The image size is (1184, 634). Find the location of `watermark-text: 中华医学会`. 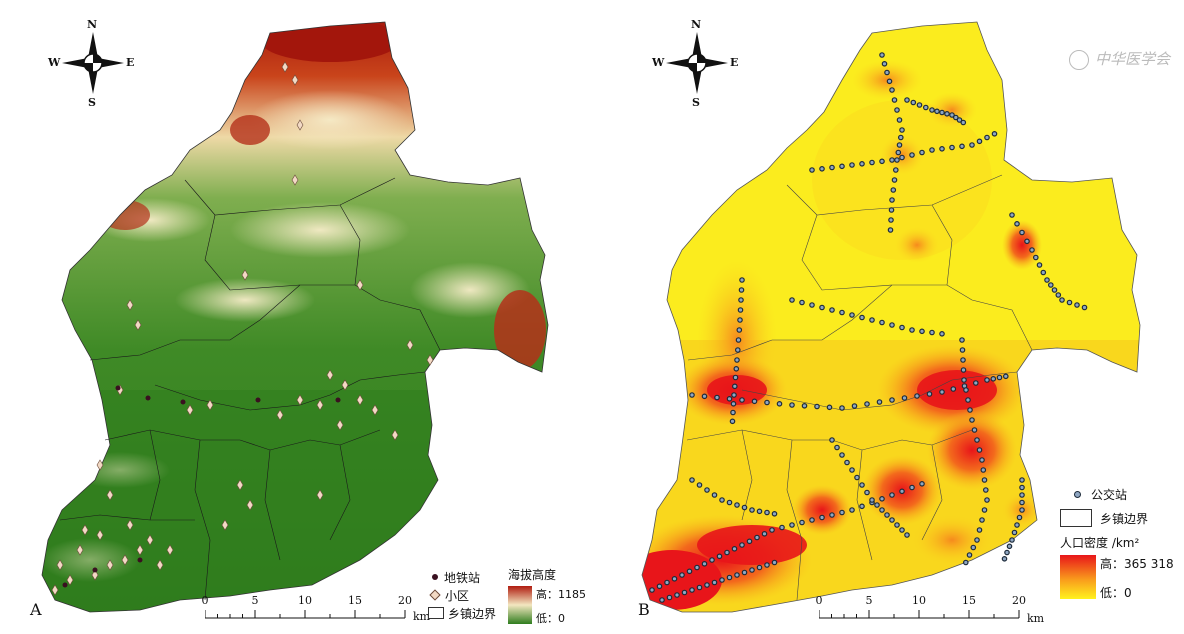

watermark-text: 中华医学会 is located at coordinates (1132, 59).